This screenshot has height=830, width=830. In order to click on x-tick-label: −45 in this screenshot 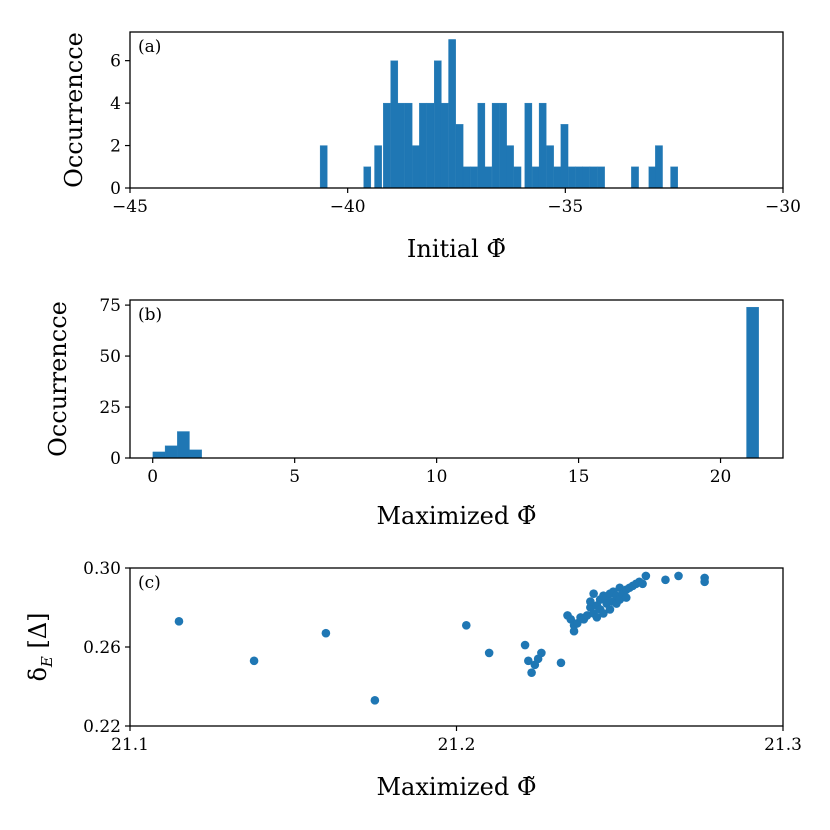, I will do `click(130, 207)`.